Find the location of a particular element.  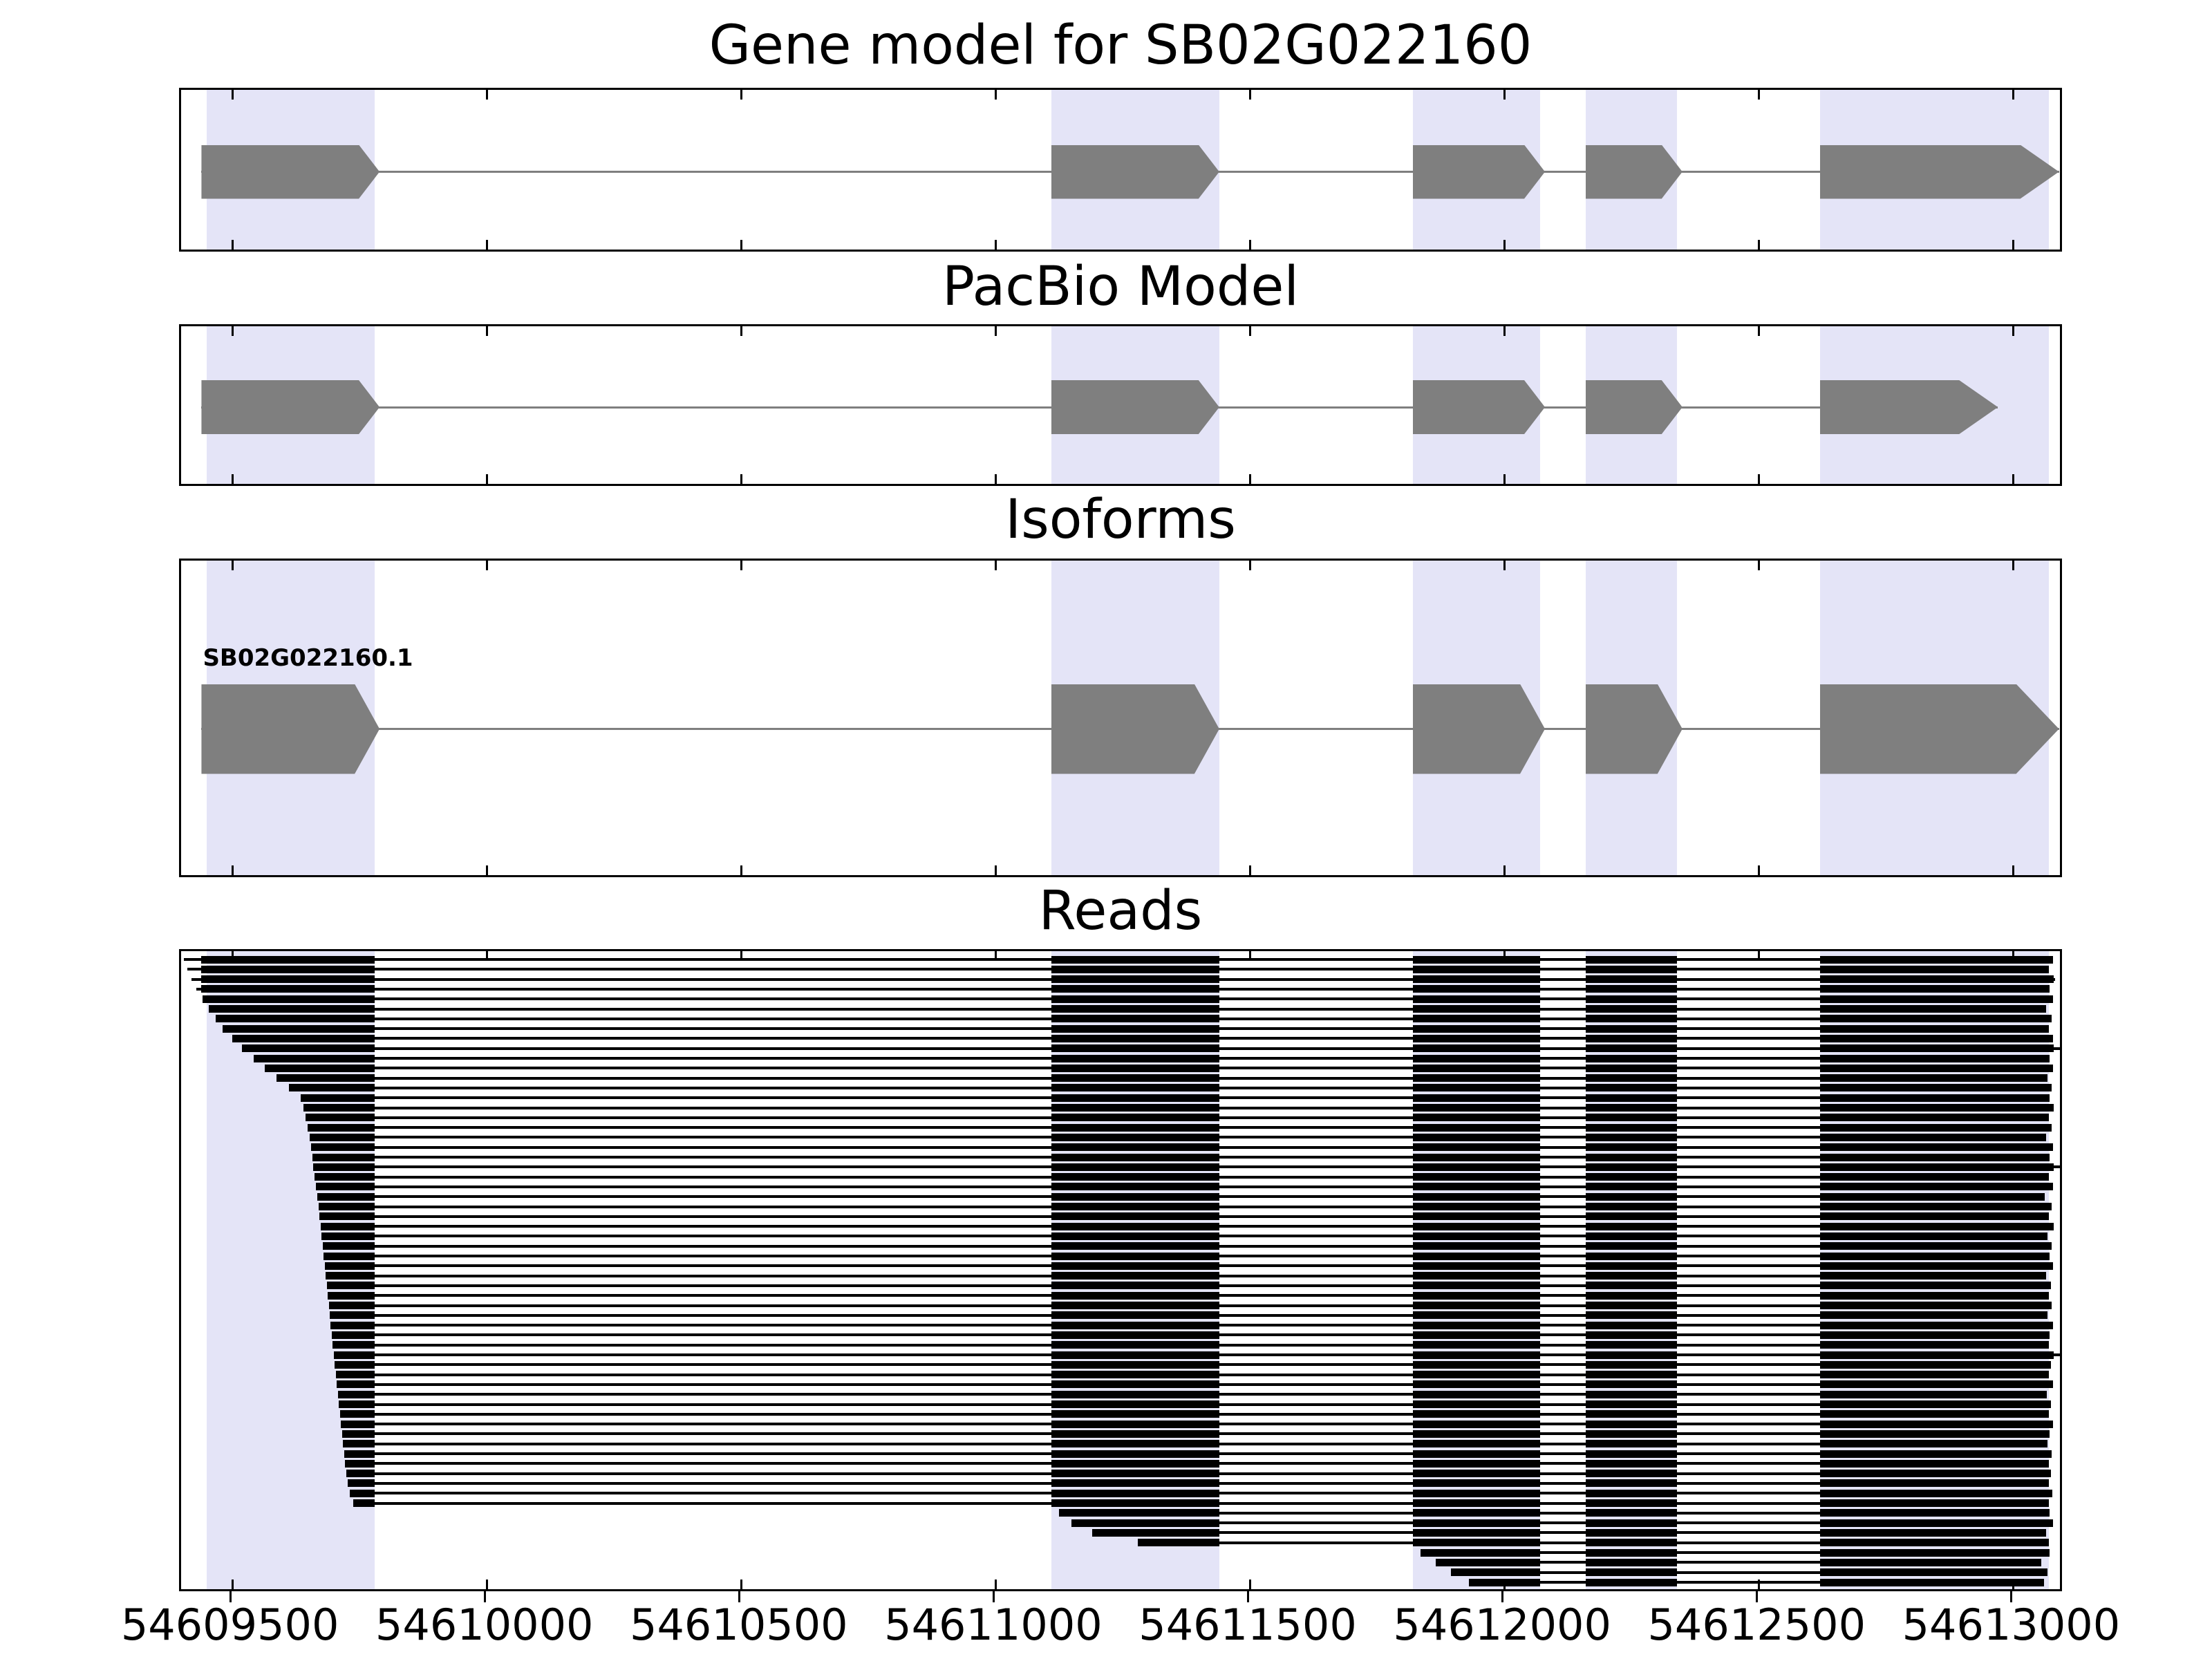

x-axis-label: 54612000 is located at coordinates (1502, 1625).